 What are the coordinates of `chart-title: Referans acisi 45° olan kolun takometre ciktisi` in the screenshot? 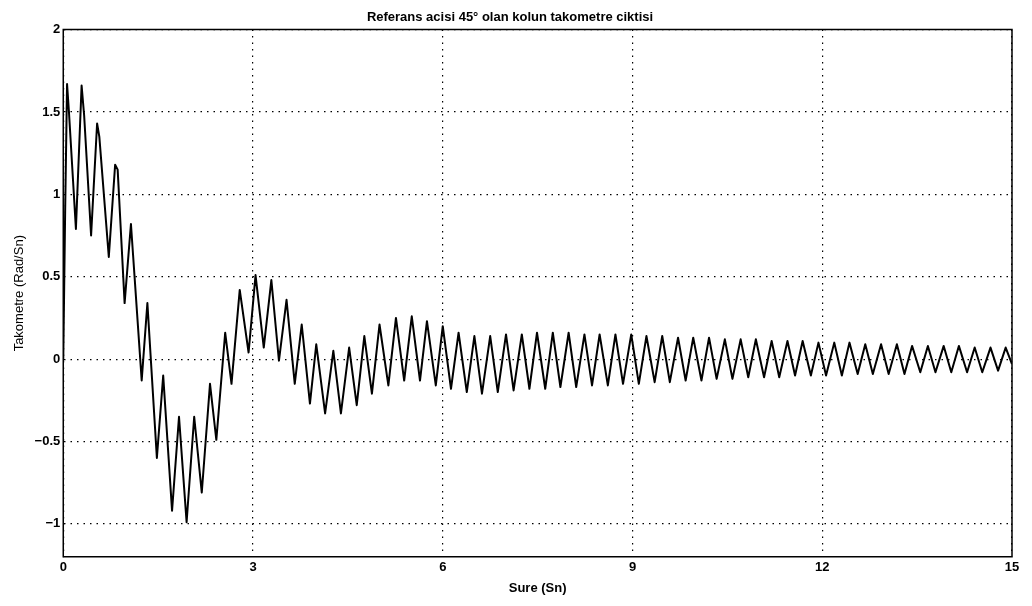 It's located at (510, 17).